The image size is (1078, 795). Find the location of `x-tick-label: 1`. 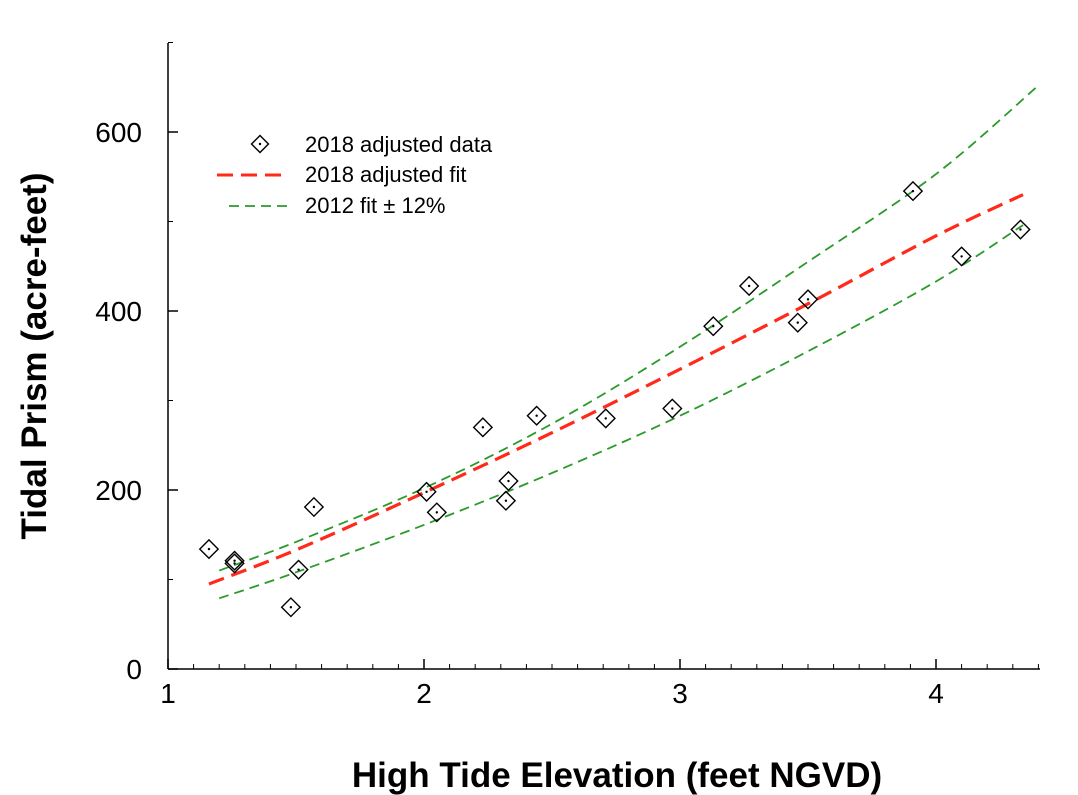

x-tick-label: 1 is located at coordinates (168, 693).